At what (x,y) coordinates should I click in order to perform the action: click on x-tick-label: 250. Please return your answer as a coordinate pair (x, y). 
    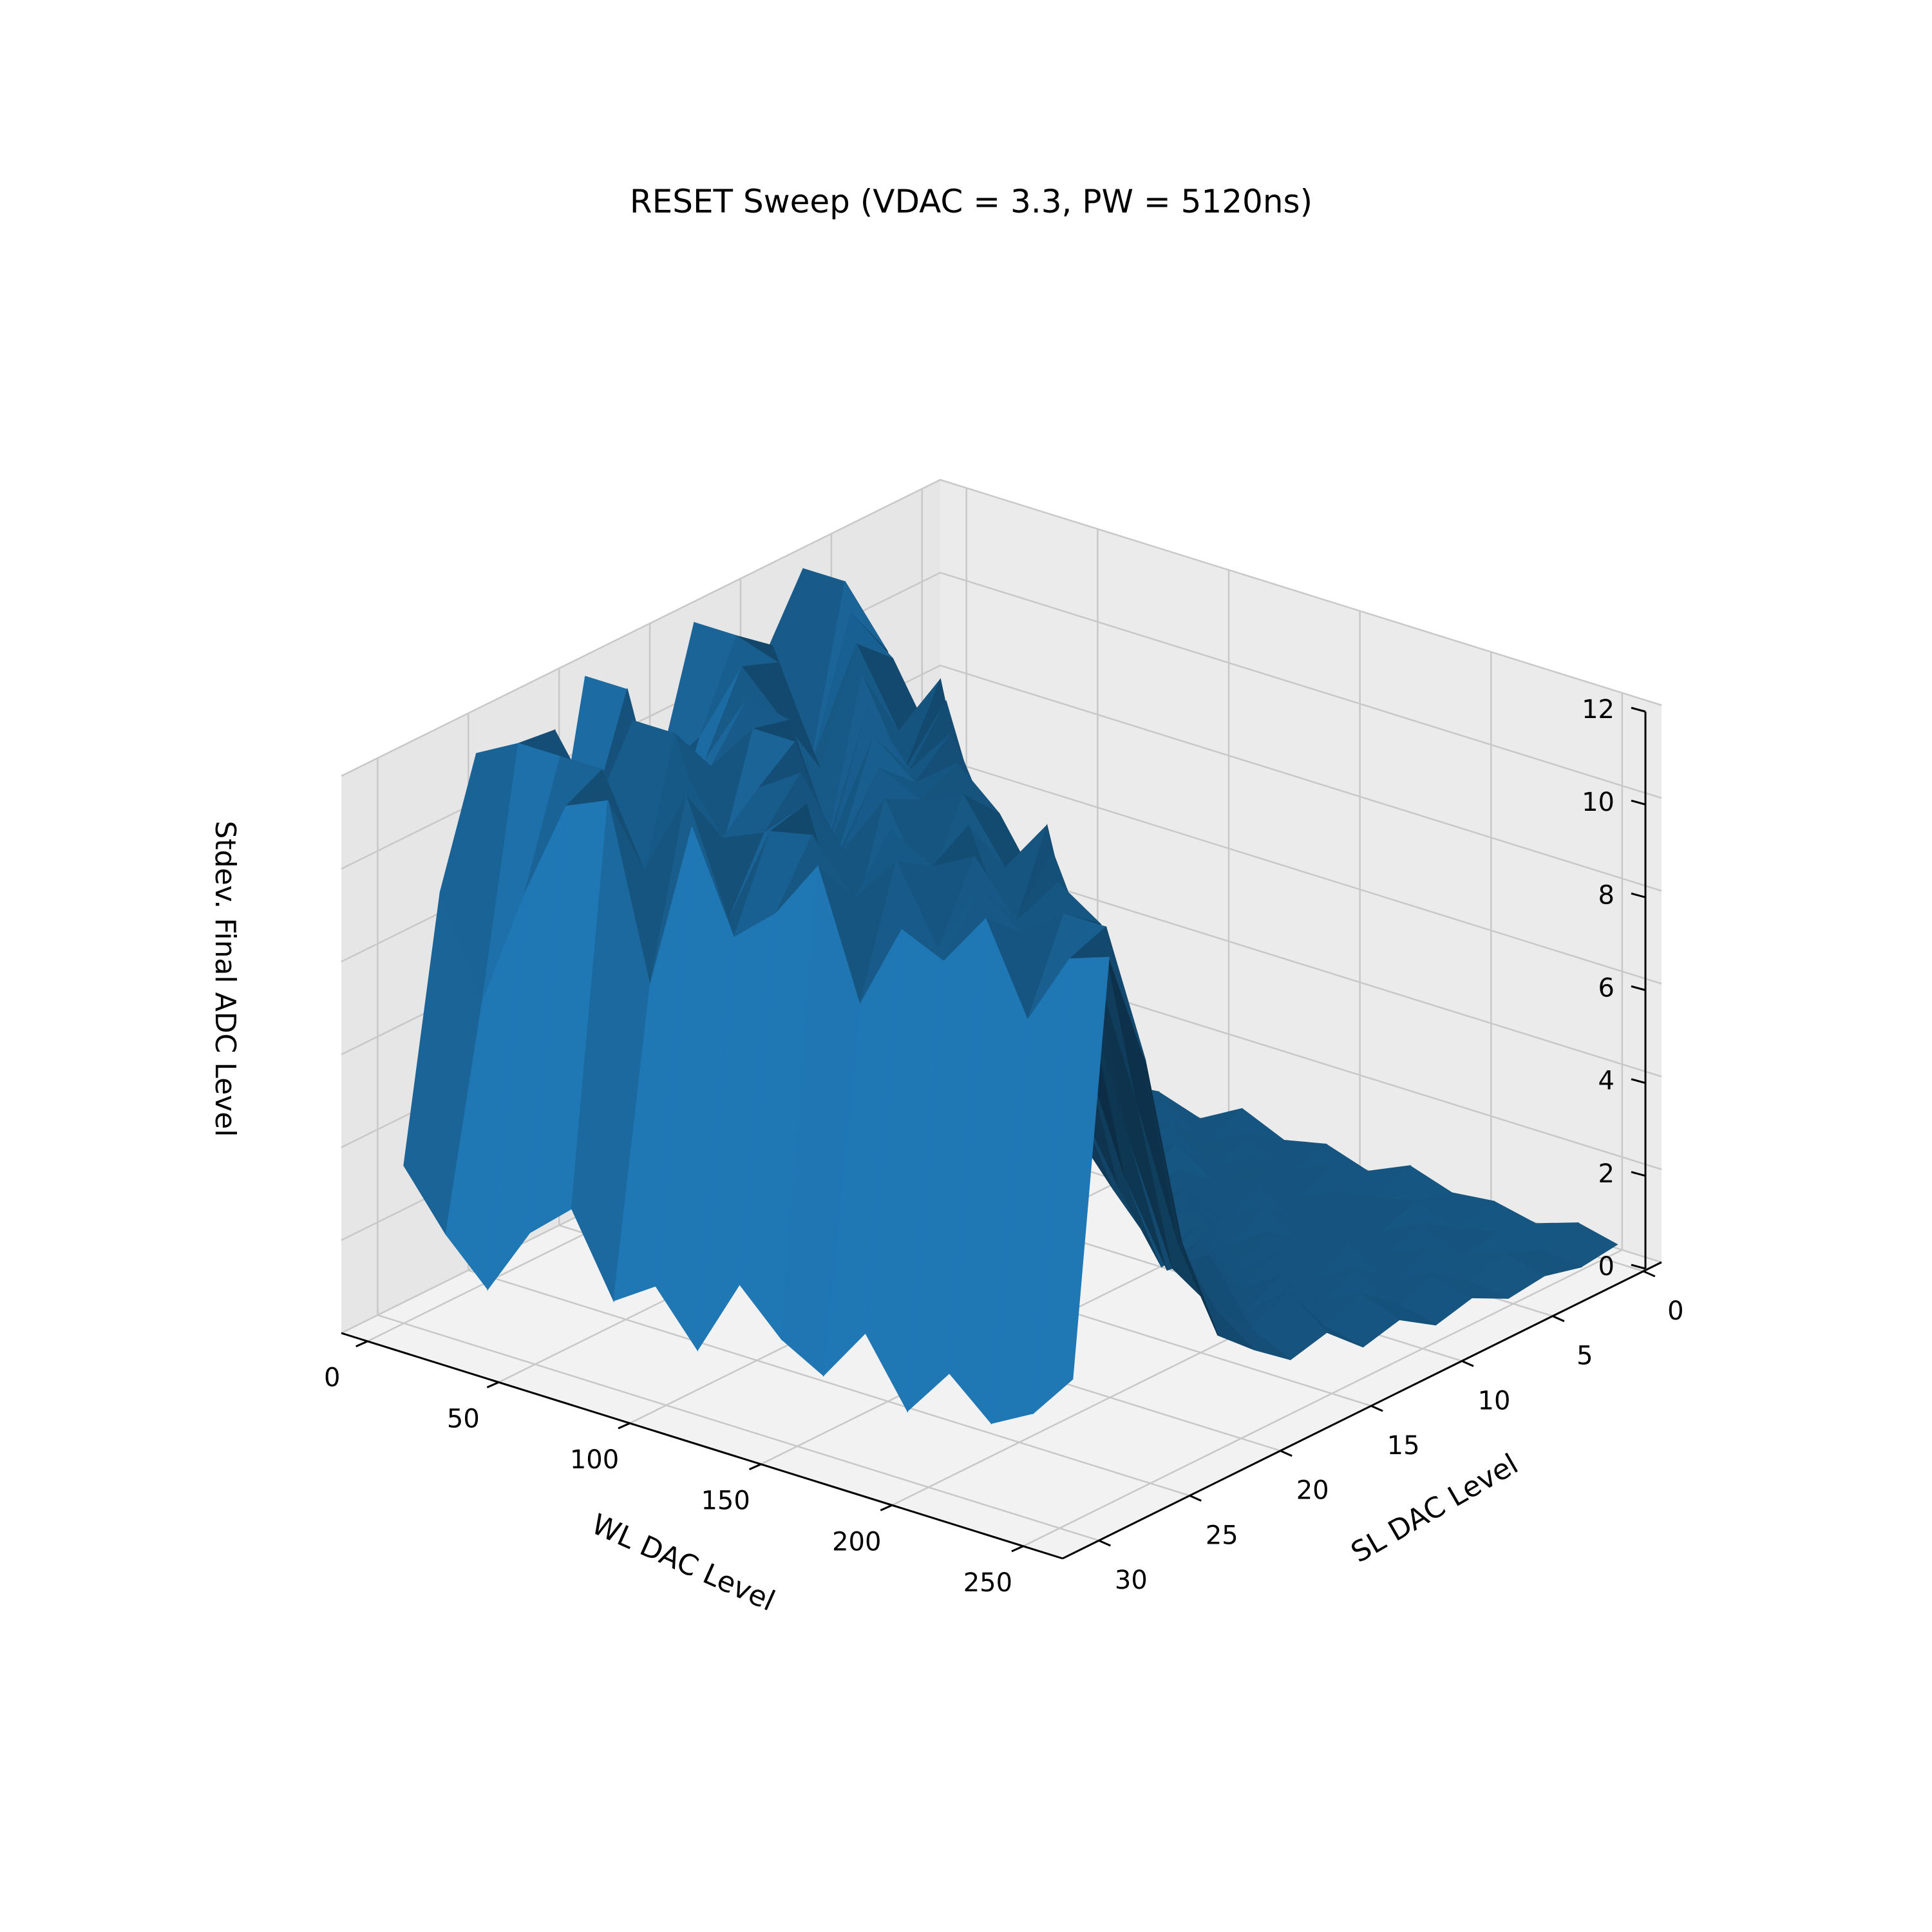
    Looking at the image, I should click on (987, 1583).